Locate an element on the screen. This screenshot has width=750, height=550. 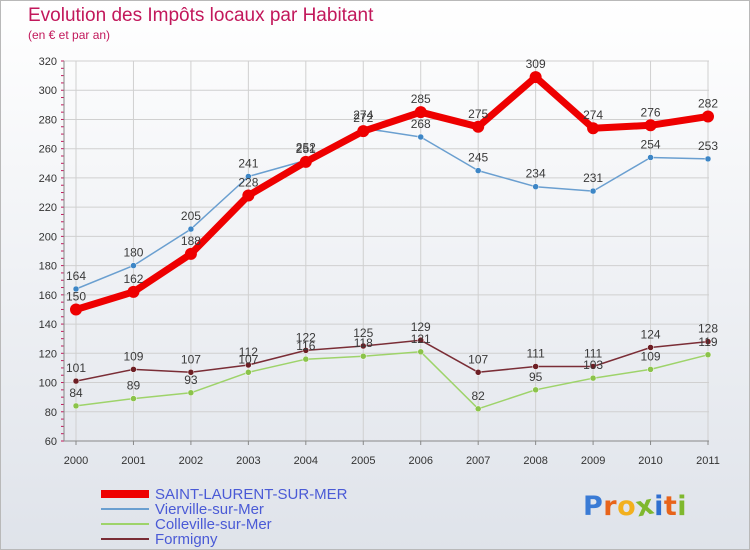
logo-letter: o is located at coordinates (627, 506).